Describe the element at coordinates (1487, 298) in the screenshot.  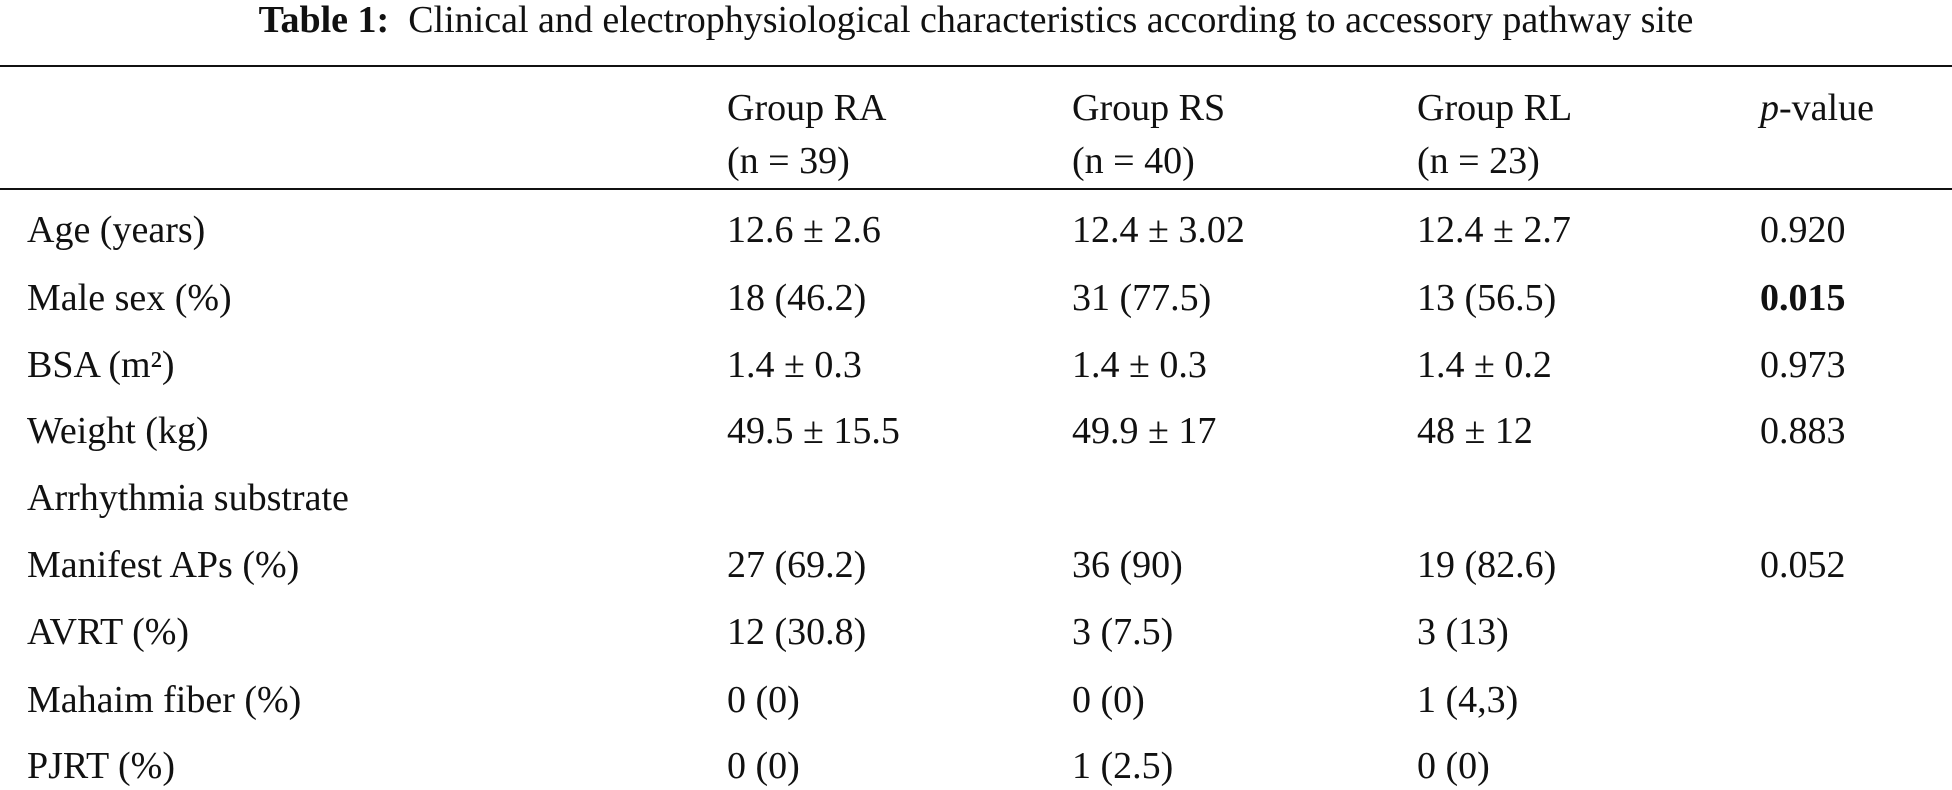
I see `cell: 13 (56.5)` at that location.